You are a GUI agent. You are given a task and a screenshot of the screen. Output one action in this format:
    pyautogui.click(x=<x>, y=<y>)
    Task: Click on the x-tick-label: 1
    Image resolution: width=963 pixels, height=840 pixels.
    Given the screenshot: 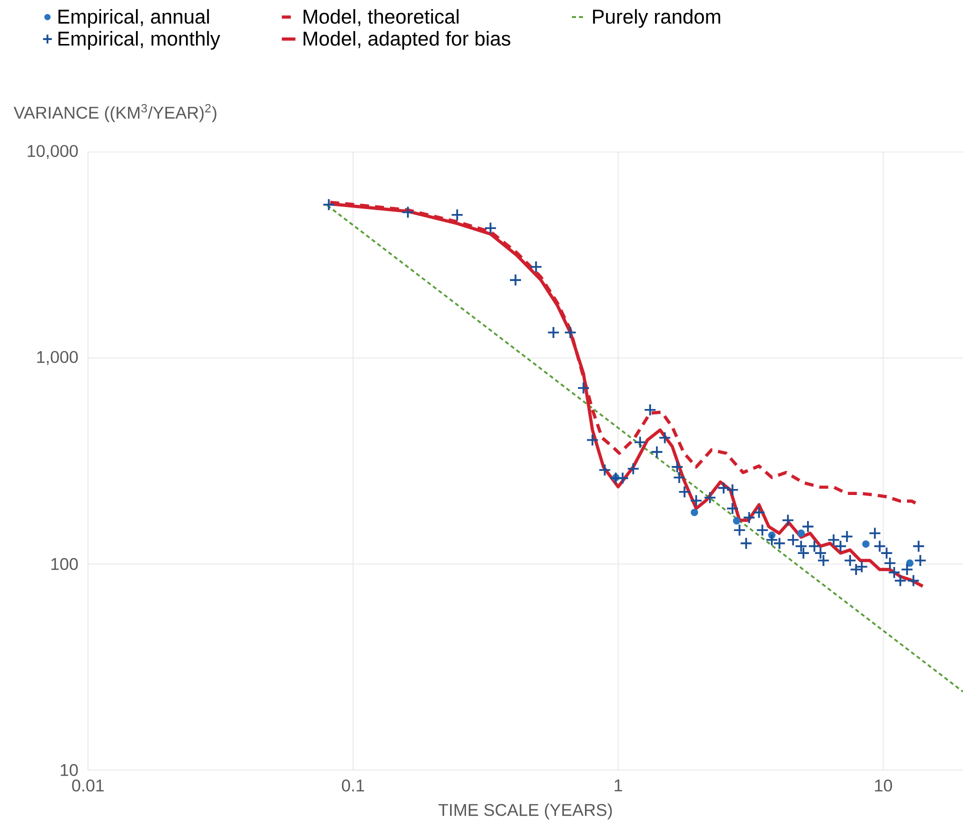 What is the action you would take?
    pyautogui.click(x=618, y=786)
    